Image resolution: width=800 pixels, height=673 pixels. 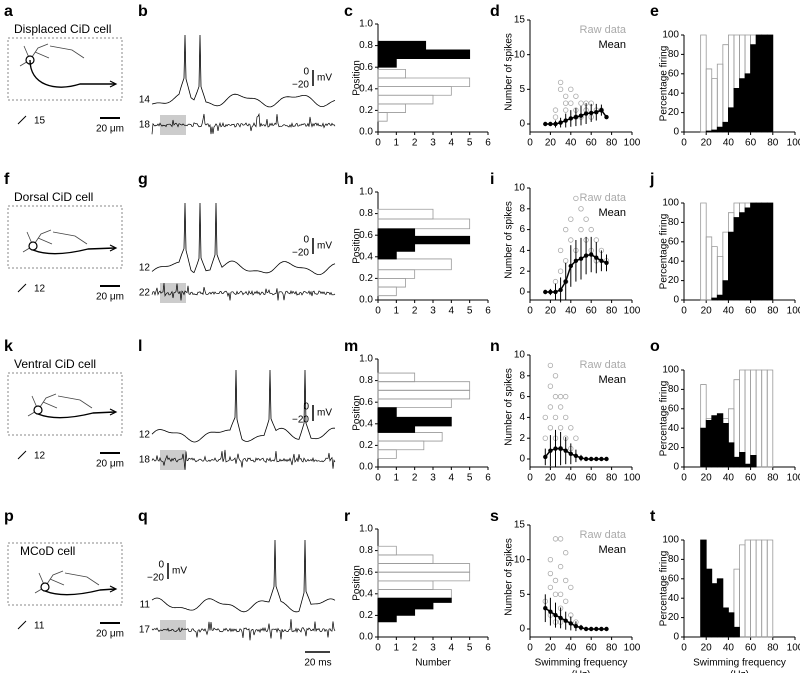 What do you see at coordinates (300, 85) in the screenshot?
I see `voltage-label: −20` at bounding box center [300, 85].